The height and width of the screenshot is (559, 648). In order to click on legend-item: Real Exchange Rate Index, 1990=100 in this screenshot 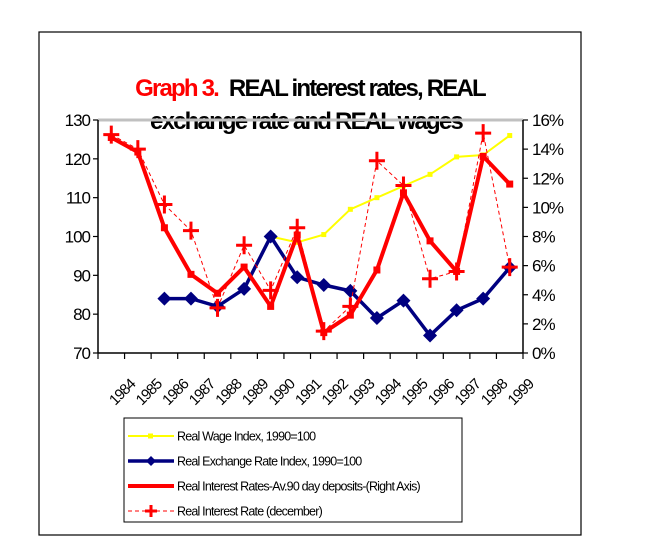, I will do `click(245, 462)`.